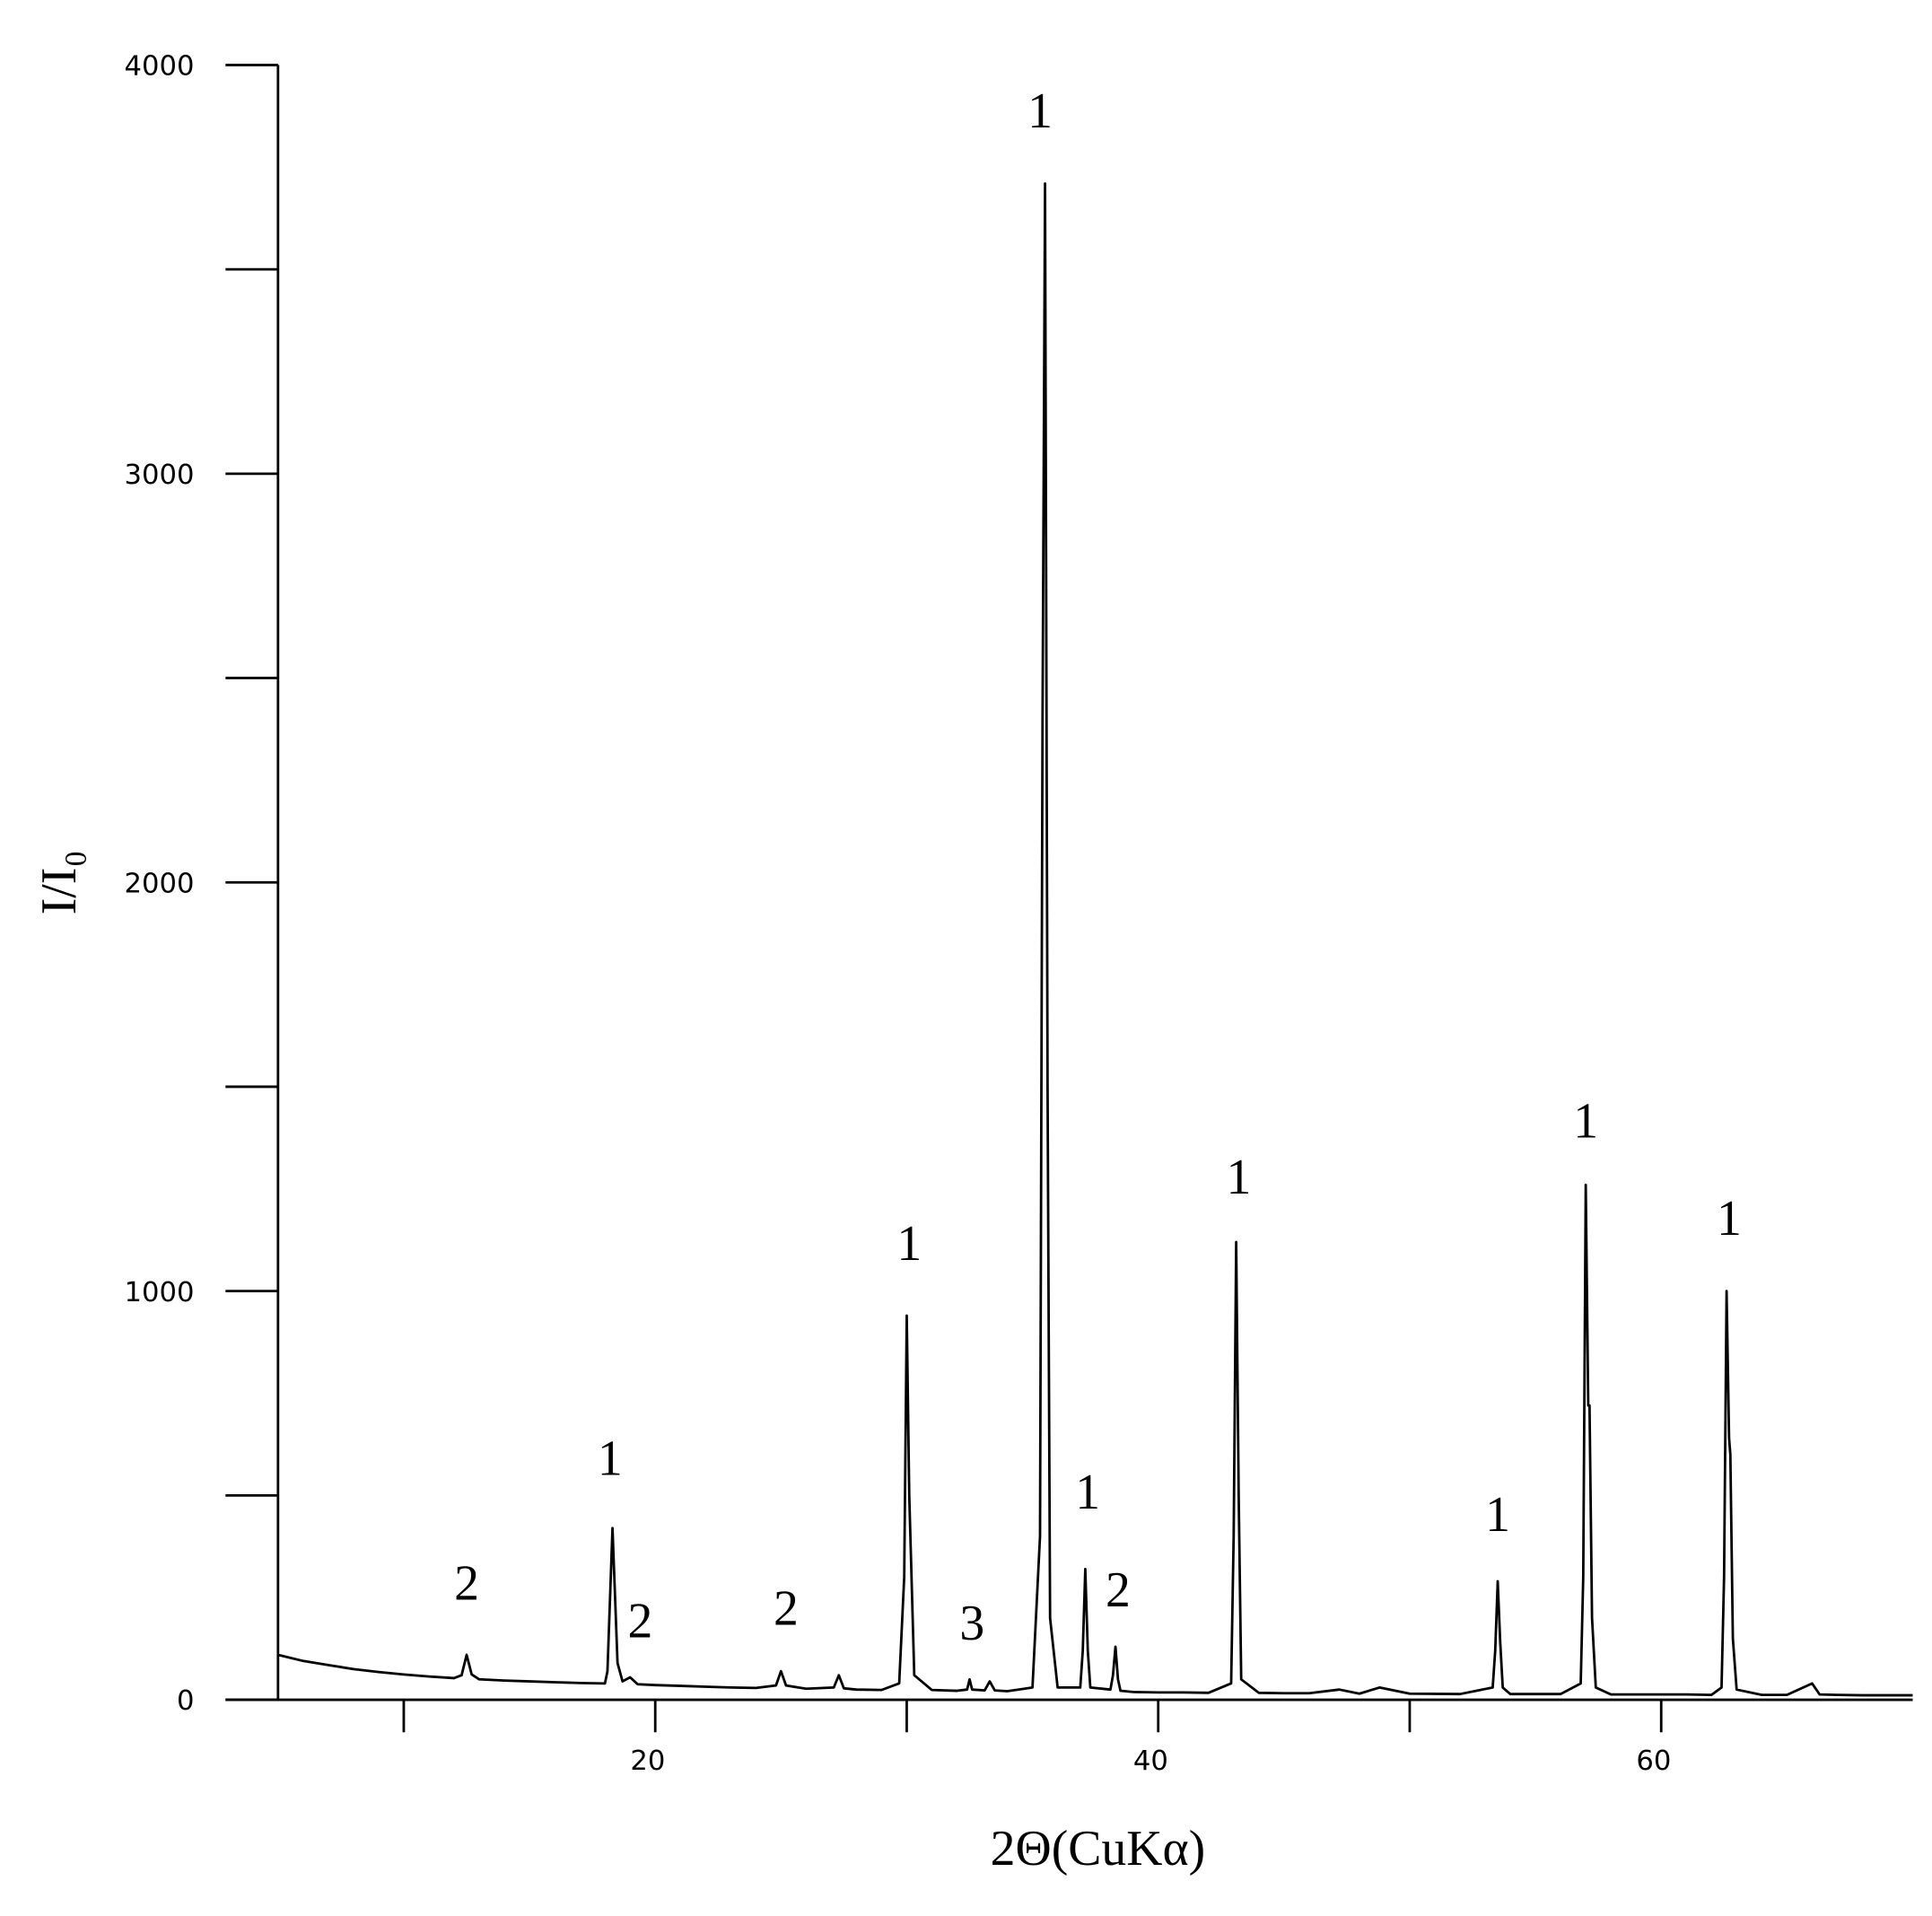  What do you see at coordinates (1654, 1761) in the screenshot?
I see `x-tick-label: 60` at bounding box center [1654, 1761].